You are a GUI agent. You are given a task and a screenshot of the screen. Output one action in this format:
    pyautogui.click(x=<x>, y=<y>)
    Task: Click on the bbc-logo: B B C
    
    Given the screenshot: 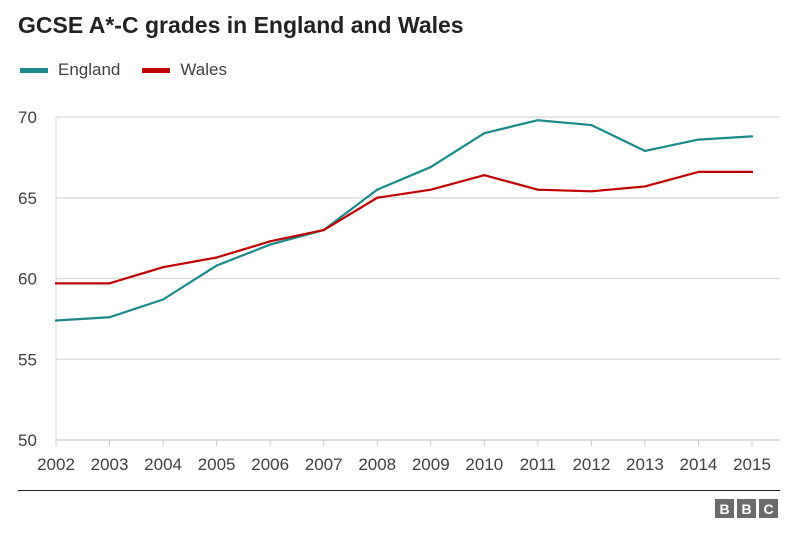 What is the action you would take?
    pyautogui.click(x=745, y=508)
    